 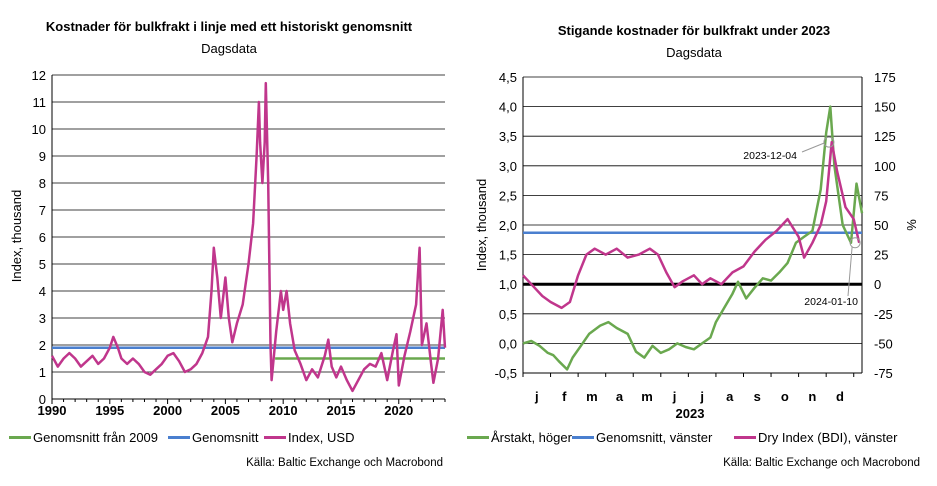 I want to click on y-tick-label-left: 4,0, so click(x=508, y=107).